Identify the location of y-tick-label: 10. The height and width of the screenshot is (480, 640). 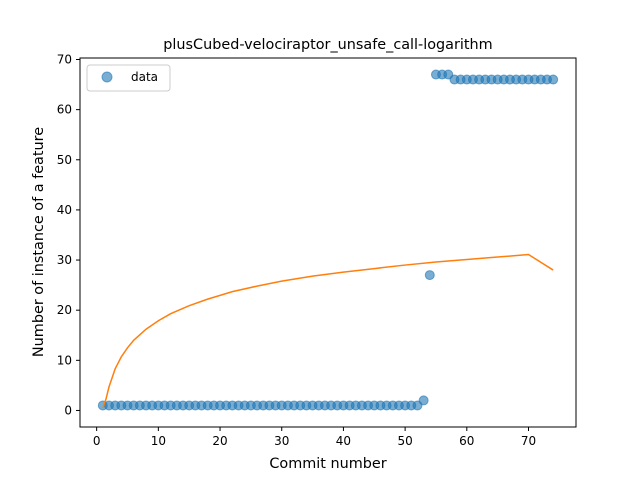
(64, 360).